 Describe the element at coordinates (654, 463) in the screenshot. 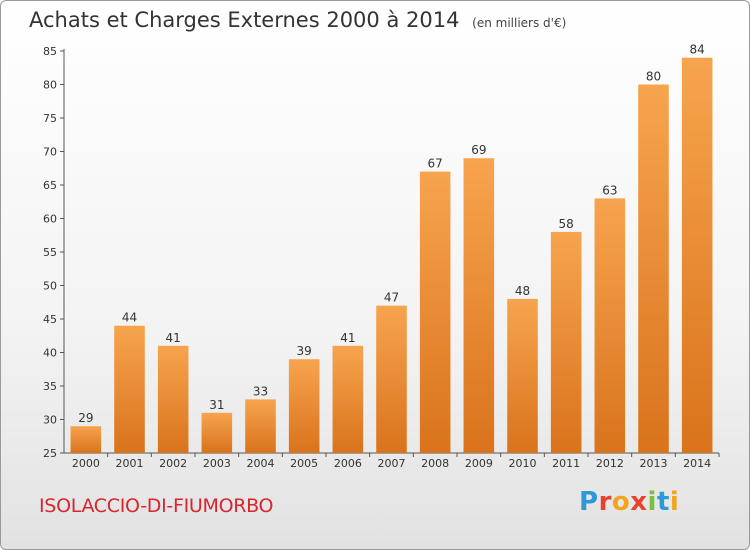

I see `x-tick-label-2013: 2013` at that location.